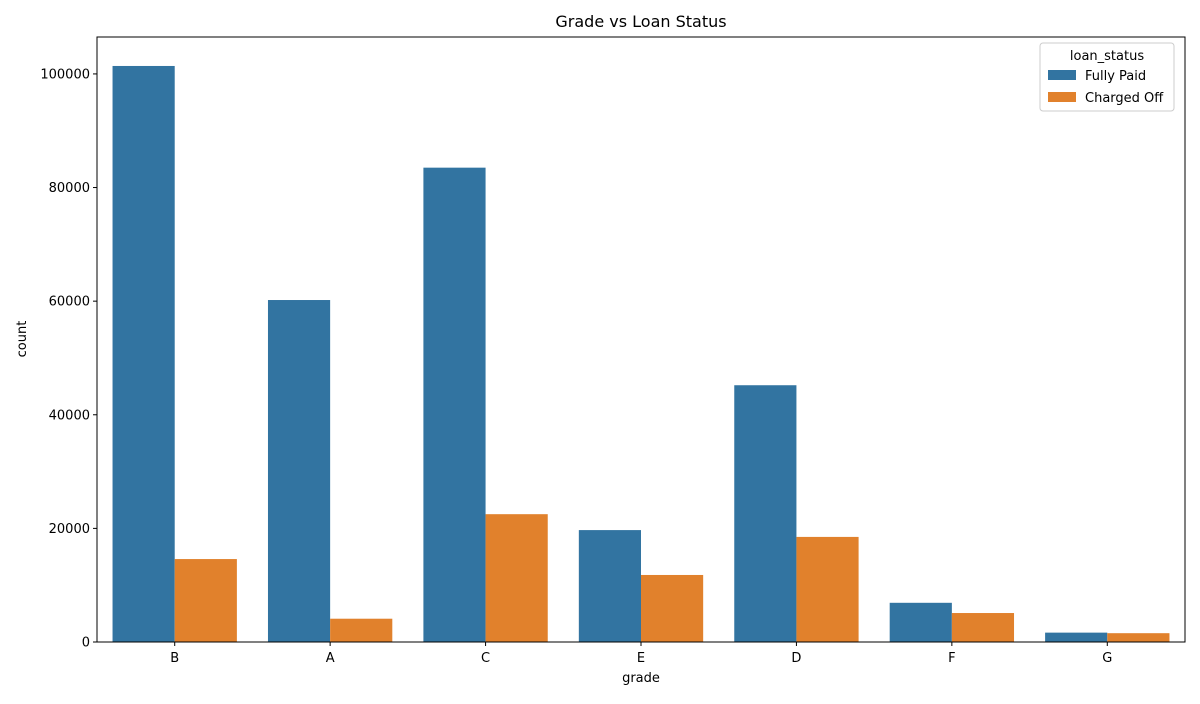 The height and width of the screenshot is (704, 1200). Describe the element at coordinates (205, 600) in the screenshot. I see `bar-charged-off-b` at that location.